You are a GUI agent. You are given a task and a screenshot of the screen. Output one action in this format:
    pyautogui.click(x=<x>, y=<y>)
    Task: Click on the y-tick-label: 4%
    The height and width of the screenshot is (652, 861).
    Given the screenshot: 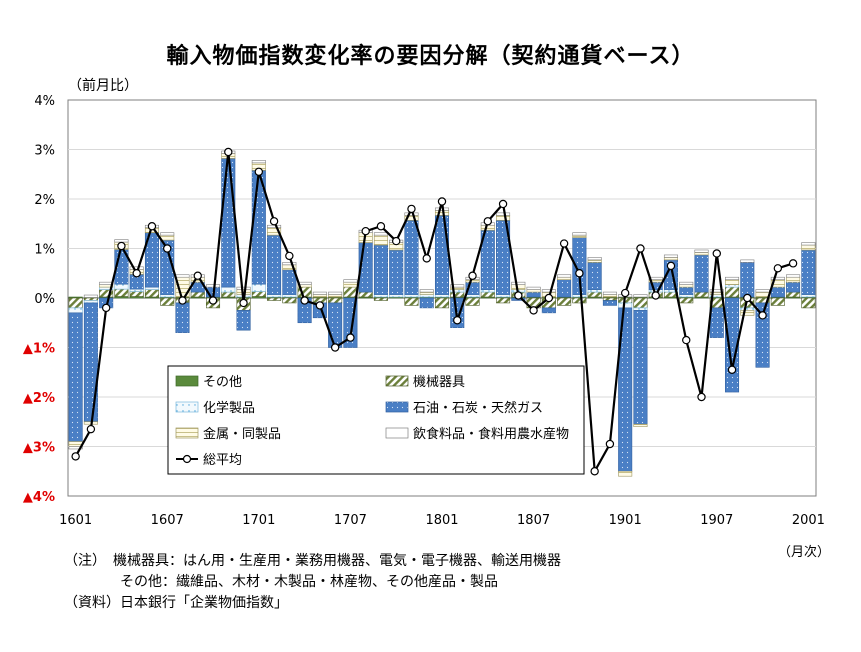 What is the action you would take?
    pyautogui.click(x=44, y=101)
    